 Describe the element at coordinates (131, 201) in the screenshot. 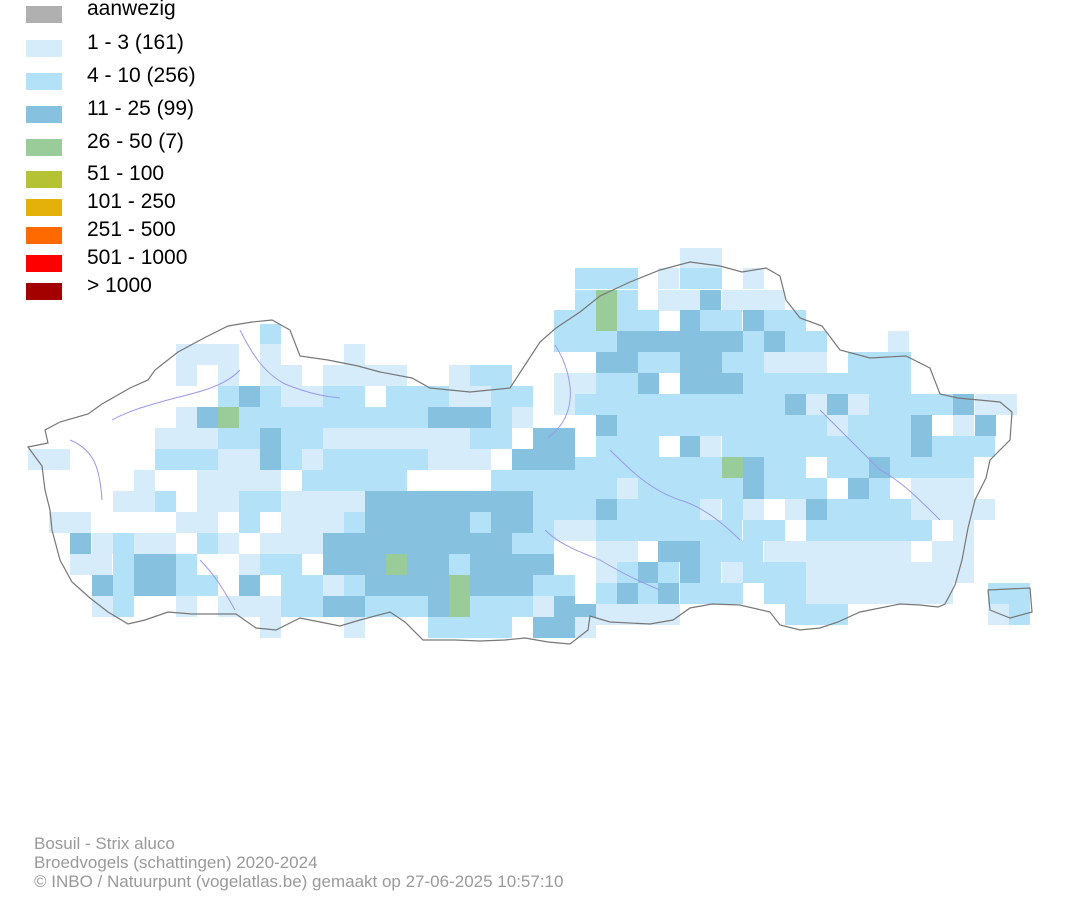

I see `legend-label: 101 - 250` at that location.